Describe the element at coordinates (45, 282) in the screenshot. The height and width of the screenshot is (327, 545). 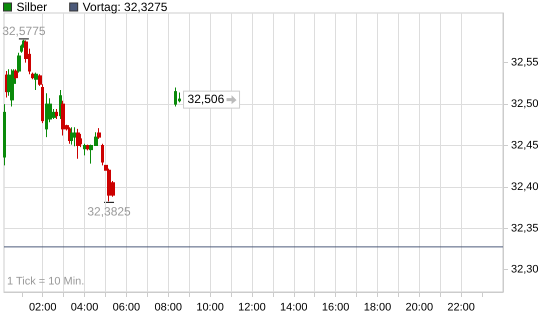
I see `annotation: 1 Tick = 10 Min.` at that location.